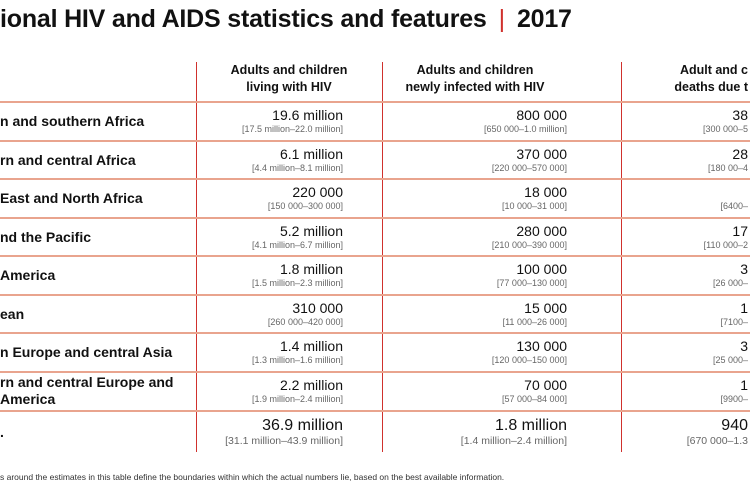 The image size is (750, 500). Describe the element at coordinates (740, 231) in the screenshot. I see `estimate-value: 17` at that location.